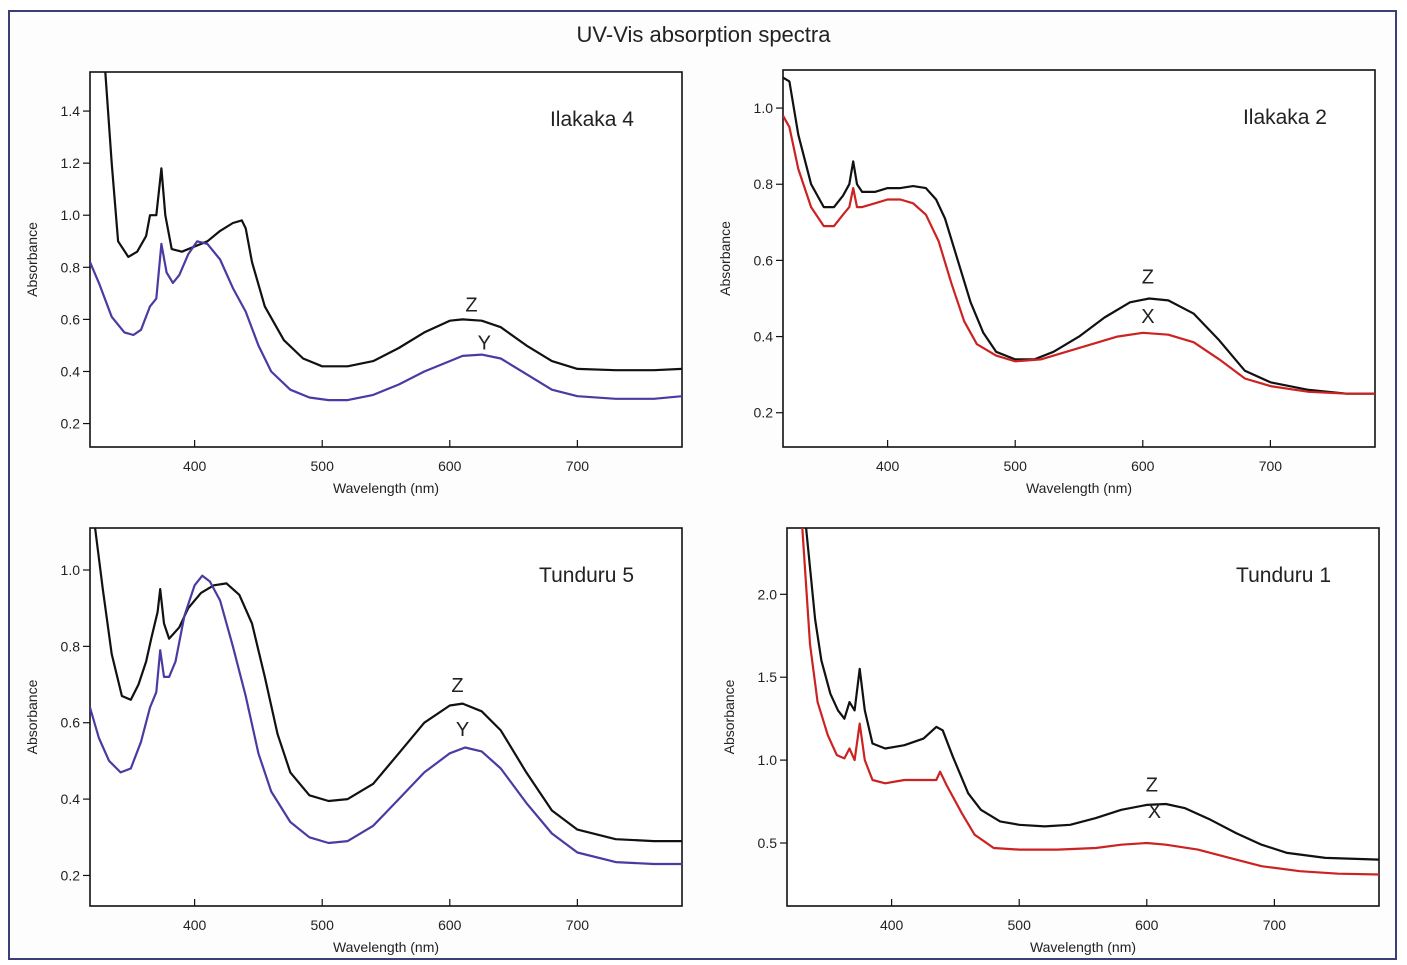 The height and width of the screenshot is (965, 1407). I want to click on y-tick-label: 0.5, so click(768, 843).